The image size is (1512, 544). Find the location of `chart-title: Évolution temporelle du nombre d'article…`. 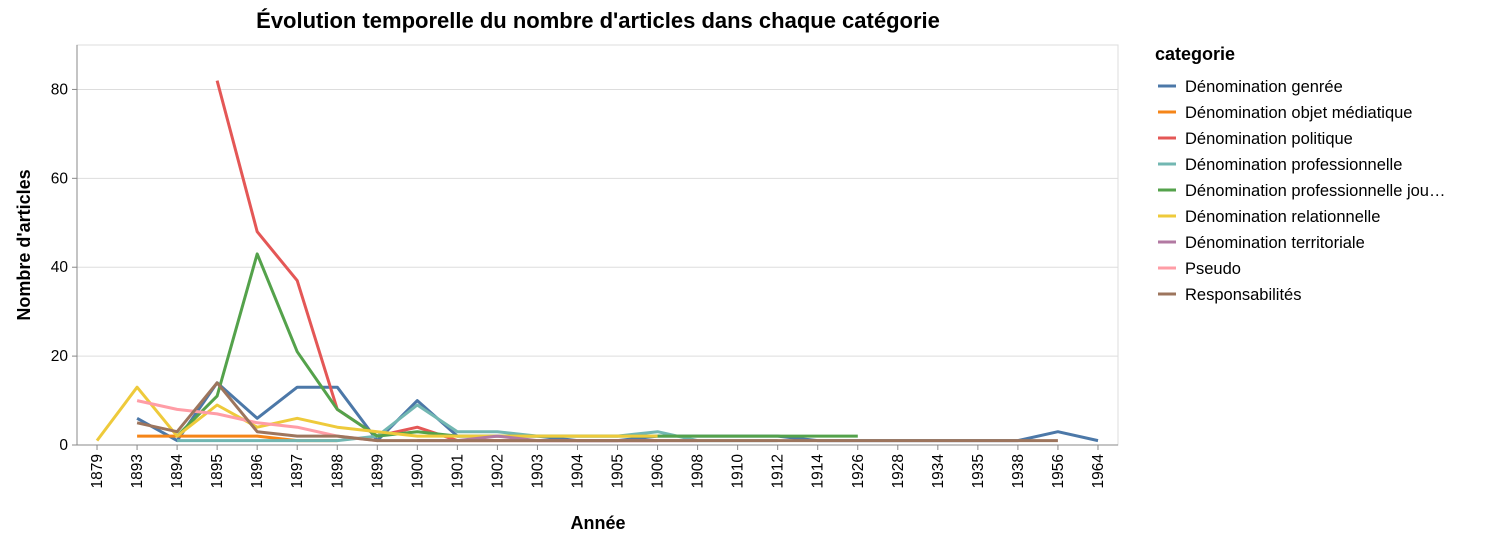

chart-title: Évolution temporelle du nombre d'article… is located at coordinates (598, 20).